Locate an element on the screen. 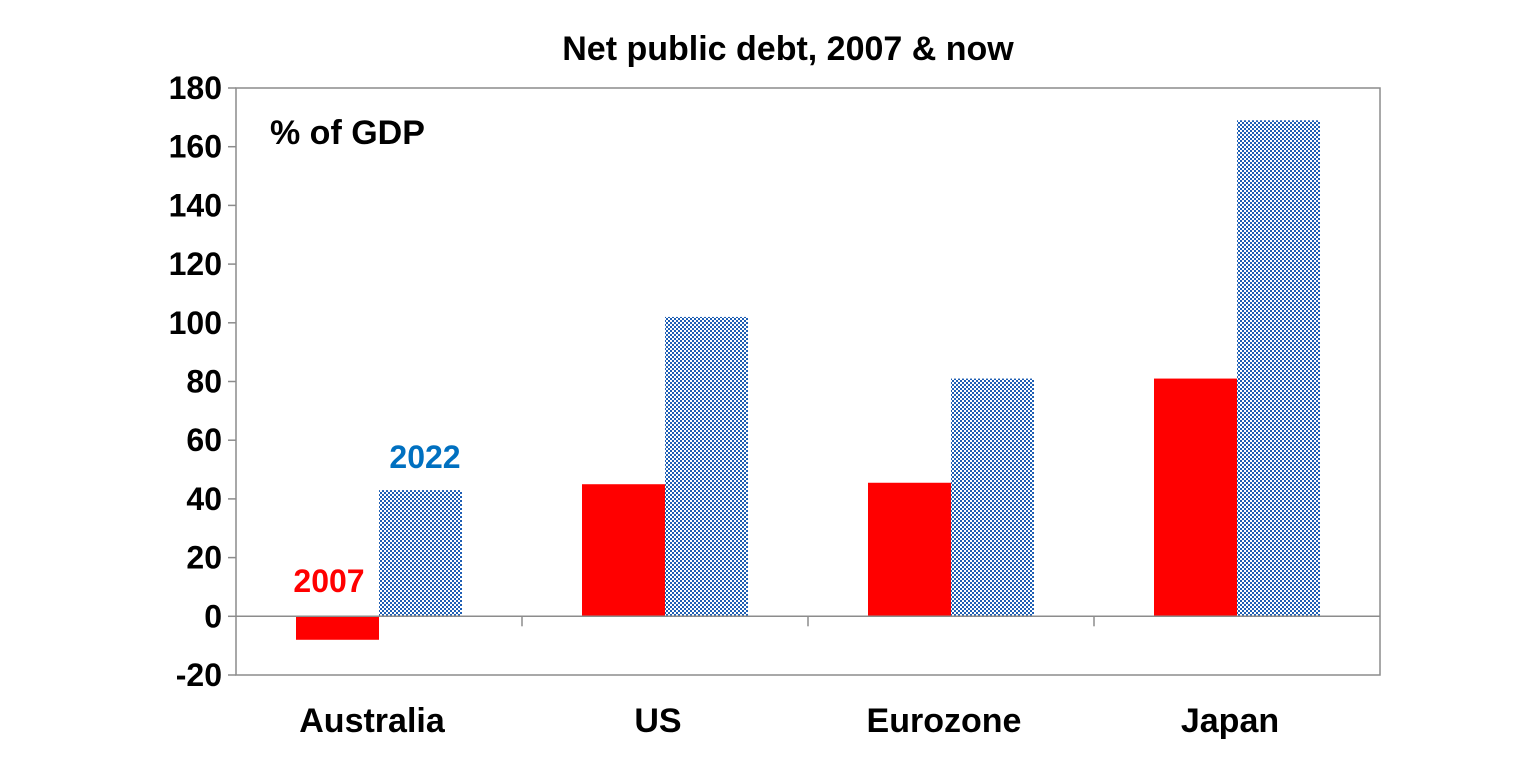 The image size is (1536, 775). y-tick-label: 60 is located at coordinates (204, 440).